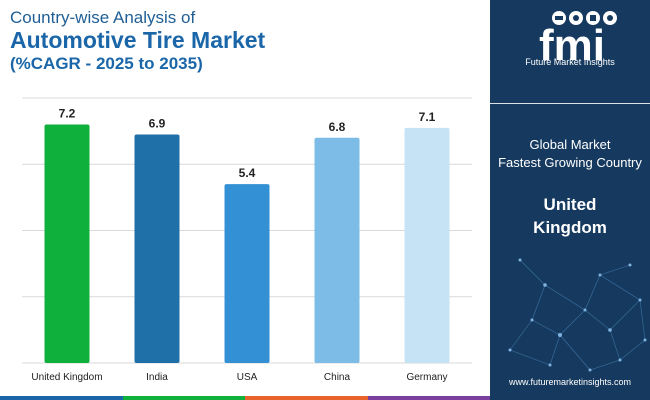  I want to click on data-label: 6.9, so click(157, 123).